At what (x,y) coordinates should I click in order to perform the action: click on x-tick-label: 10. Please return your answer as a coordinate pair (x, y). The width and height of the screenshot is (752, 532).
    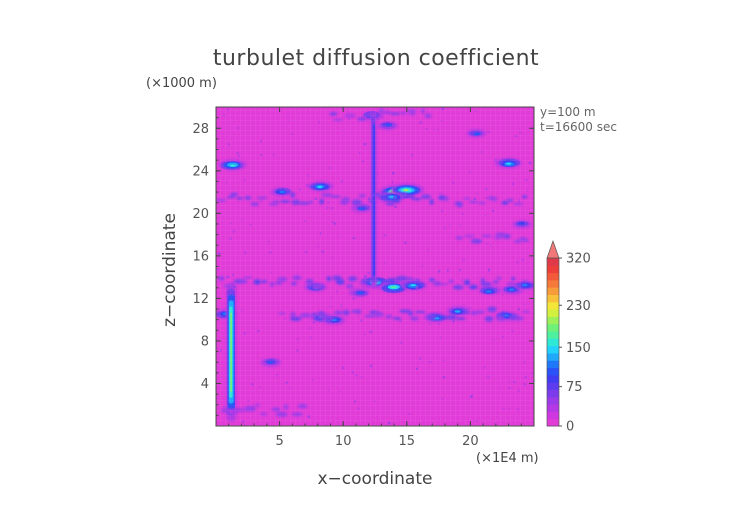
    Looking at the image, I should click on (343, 441).